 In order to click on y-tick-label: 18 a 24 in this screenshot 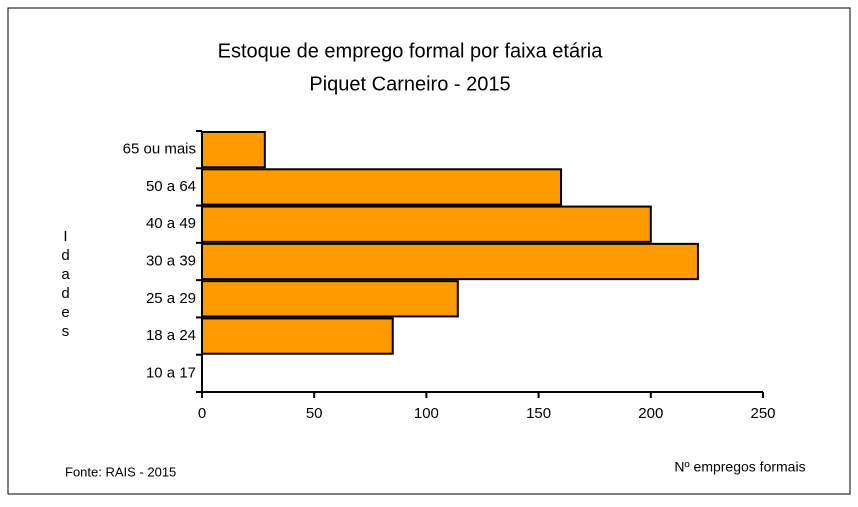, I will do `click(171, 335)`.